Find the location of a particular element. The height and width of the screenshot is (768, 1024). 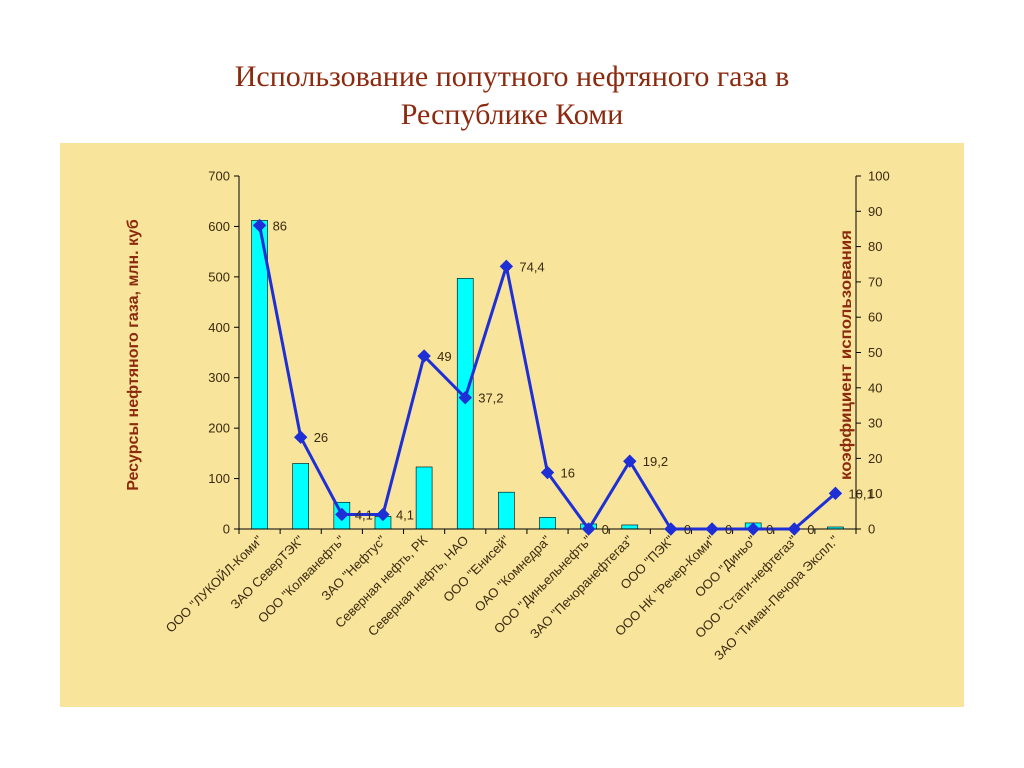

right-tick-label: 40 is located at coordinates (875, 387).